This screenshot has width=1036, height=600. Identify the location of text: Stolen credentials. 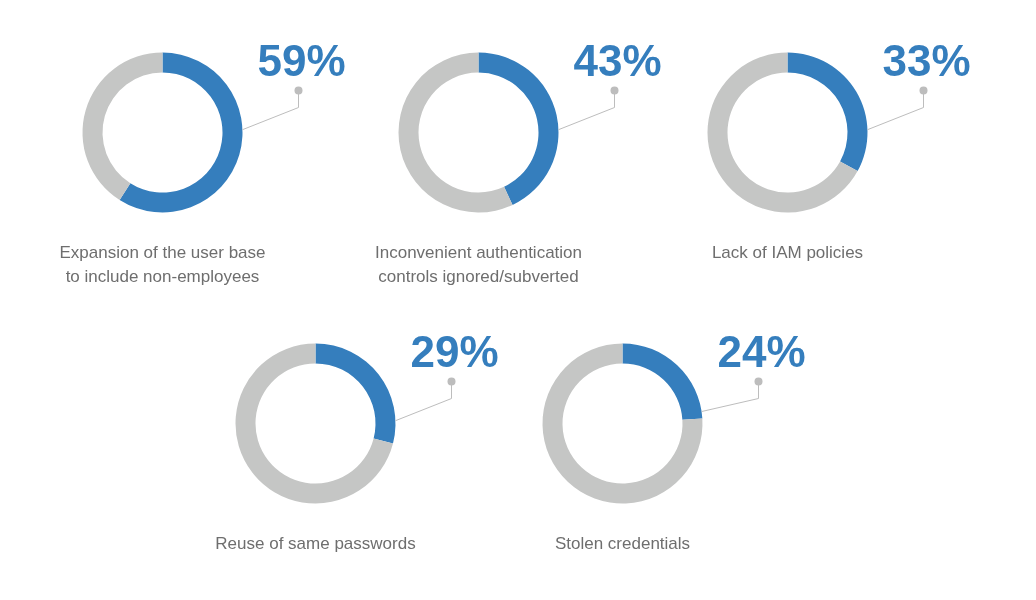
(622, 543).